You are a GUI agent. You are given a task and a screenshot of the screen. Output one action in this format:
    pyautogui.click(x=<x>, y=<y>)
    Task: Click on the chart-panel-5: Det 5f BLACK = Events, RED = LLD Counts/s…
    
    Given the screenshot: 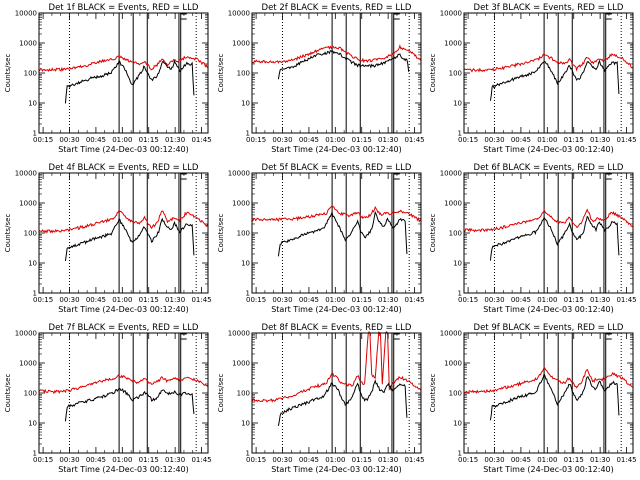 What is the action you would take?
    pyautogui.click(x=321, y=238)
    